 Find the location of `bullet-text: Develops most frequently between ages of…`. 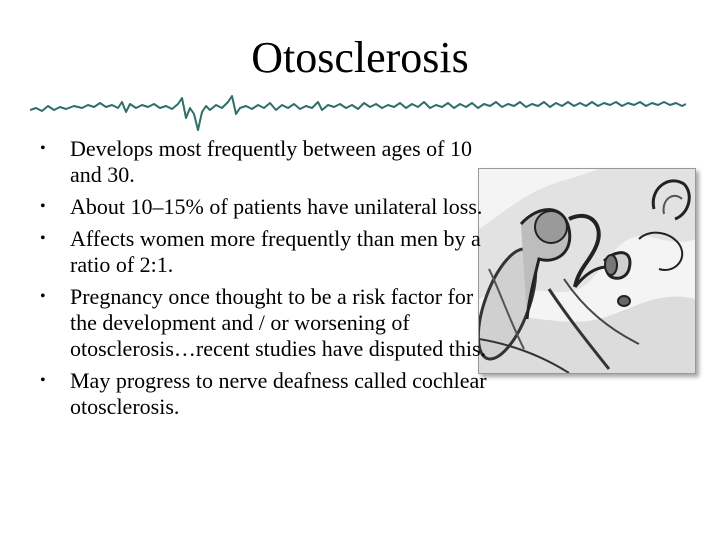

bullet-text: Develops most frequently between ages of… is located at coordinates (271, 161).